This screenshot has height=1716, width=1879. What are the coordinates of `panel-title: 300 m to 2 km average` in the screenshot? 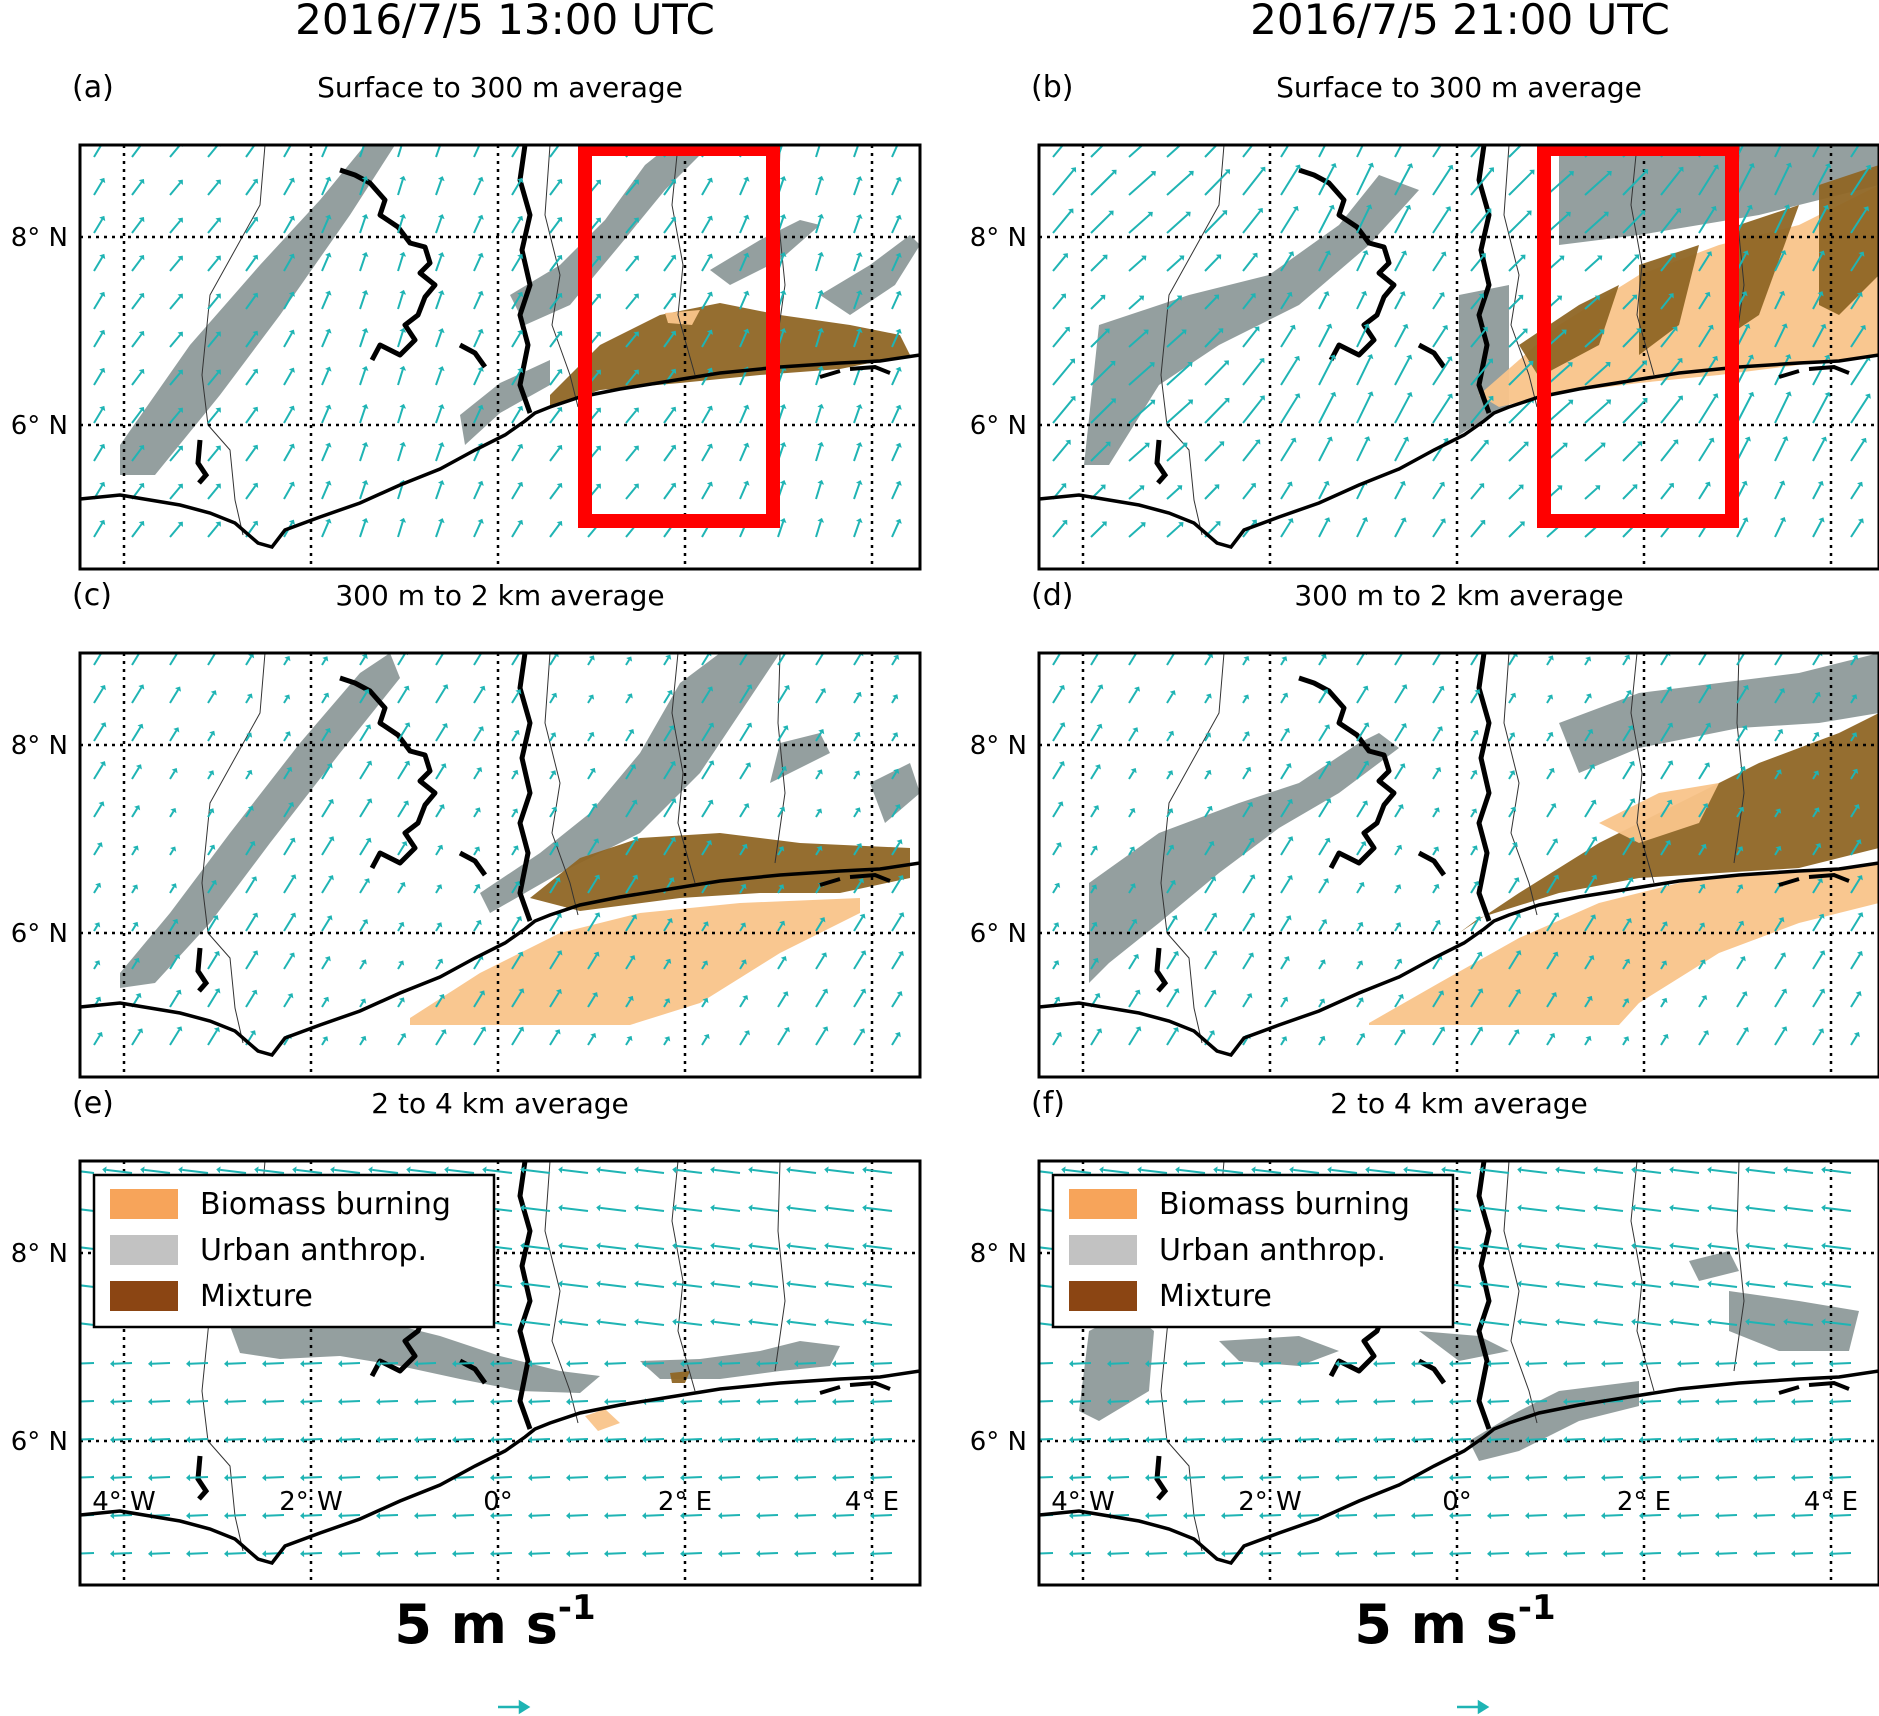 It's located at (1458, 595).